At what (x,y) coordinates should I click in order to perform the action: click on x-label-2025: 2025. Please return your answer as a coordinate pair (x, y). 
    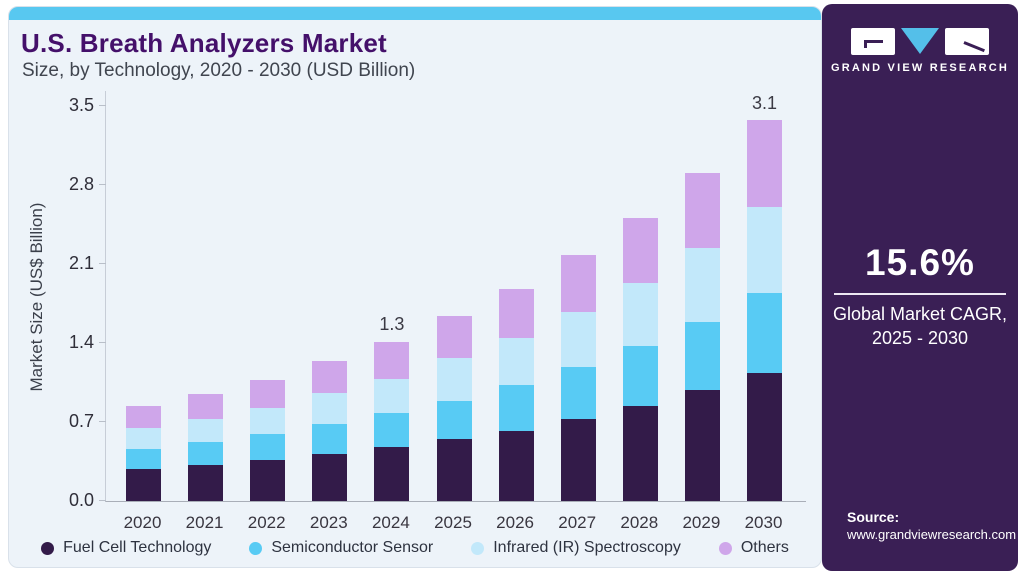
    Looking at the image, I should click on (453, 522).